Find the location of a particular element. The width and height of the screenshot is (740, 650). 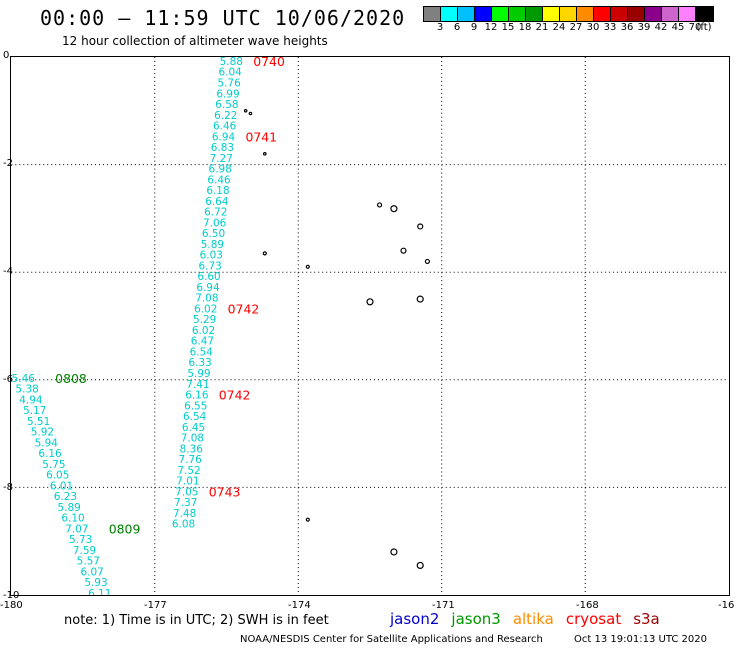

wave-height-value: 6.64 is located at coordinates (217, 202).